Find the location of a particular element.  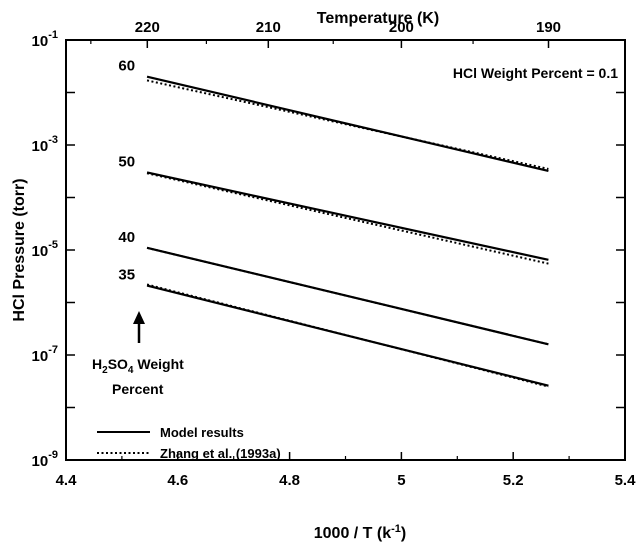

legend: Model results Zhang et al. (1993a) is located at coordinates (189, 443).